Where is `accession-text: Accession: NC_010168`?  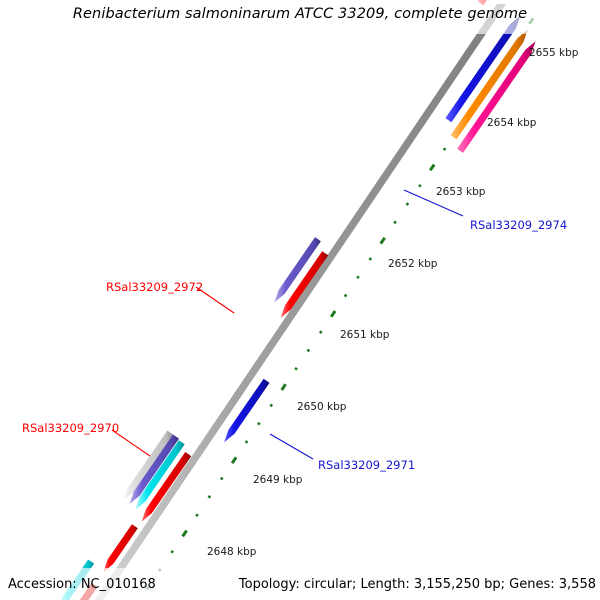
accession-text: Accession: NC_010168 is located at coordinates (82, 584).